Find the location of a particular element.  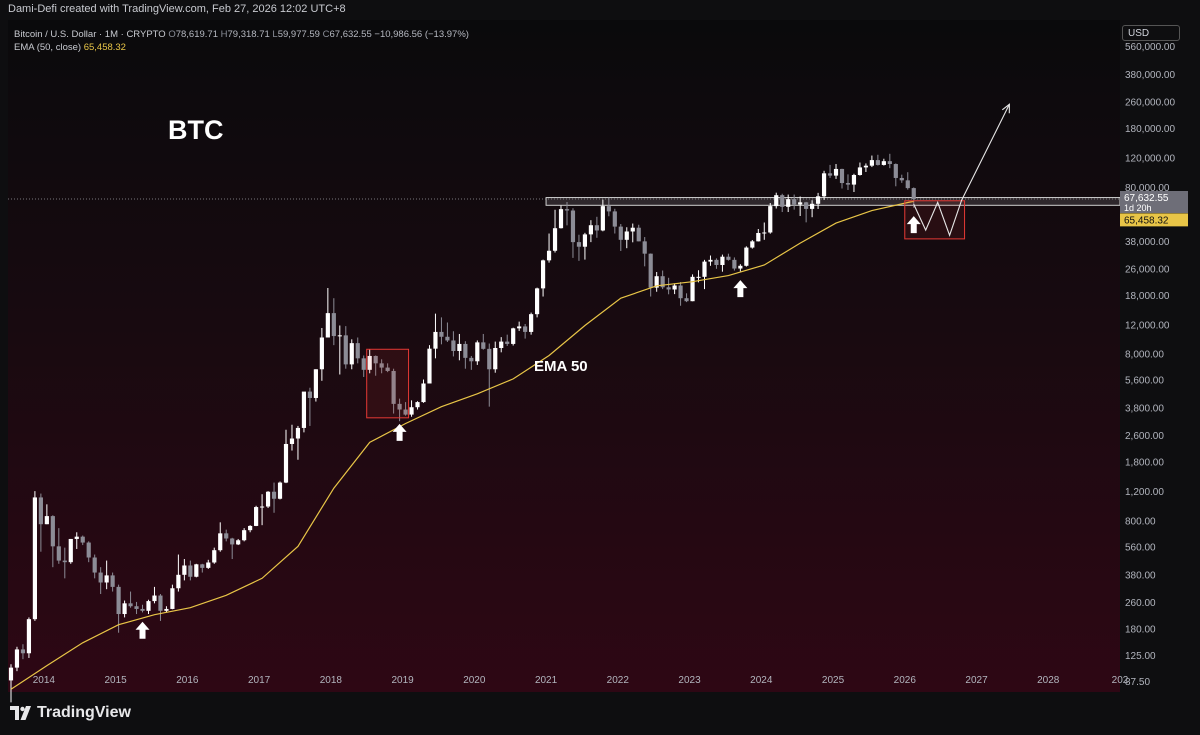

price-axis-label: 260.00 is located at coordinates (1140, 603).